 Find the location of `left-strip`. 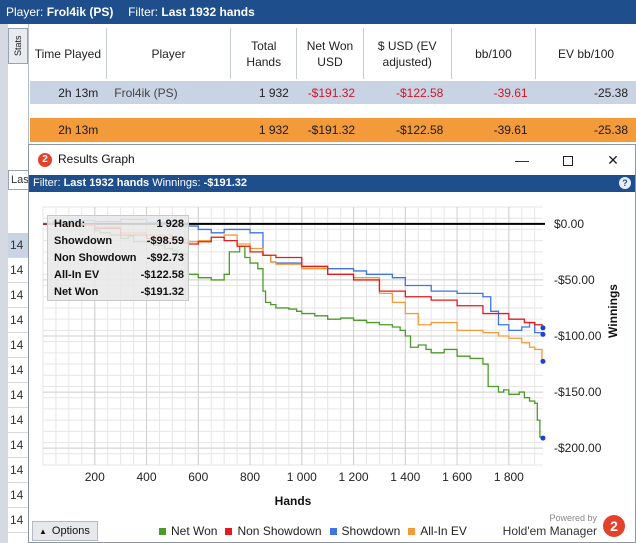

left-strip is located at coordinates (4, 283).